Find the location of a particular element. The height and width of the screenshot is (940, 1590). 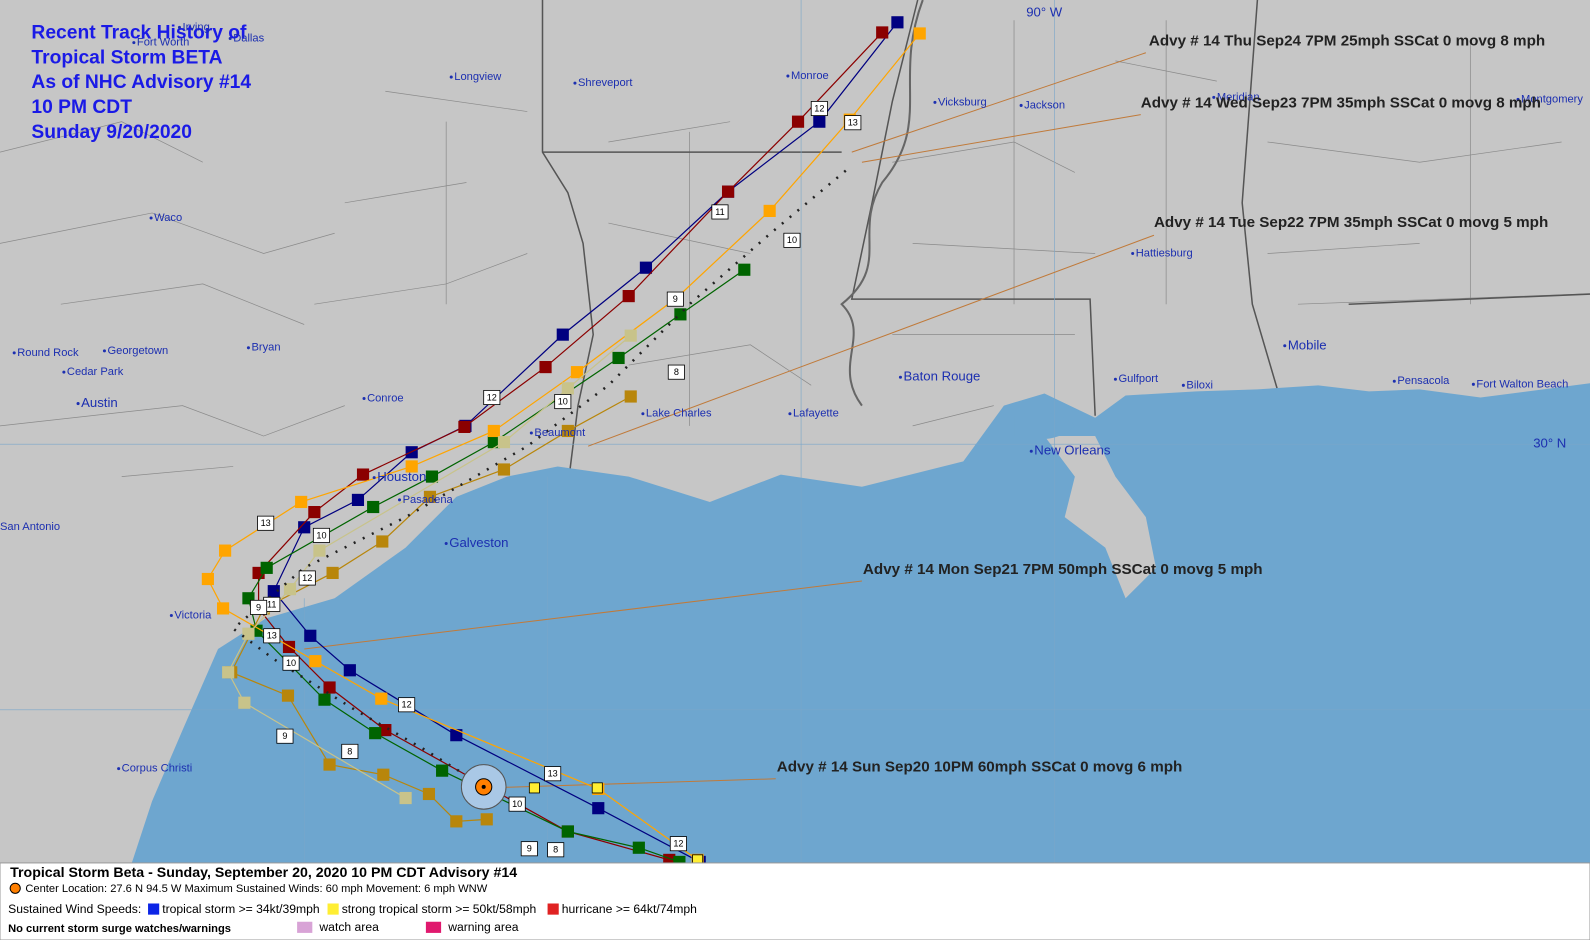

legend-swatch is located at coordinates (333, 909).